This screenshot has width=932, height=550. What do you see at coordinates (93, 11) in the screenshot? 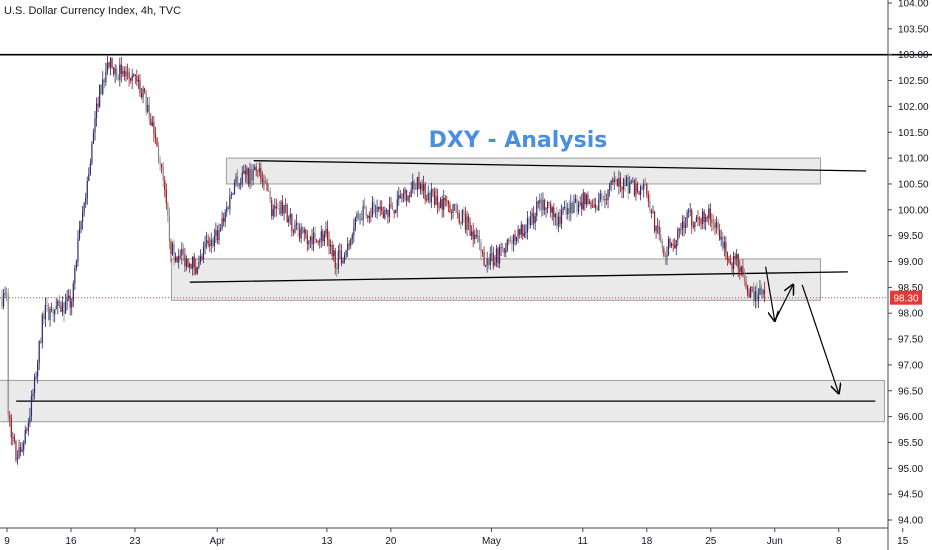
I see `chart-header-symbol: U.S. Dollar Currency Index, 4h, TVC` at bounding box center [93, 11].